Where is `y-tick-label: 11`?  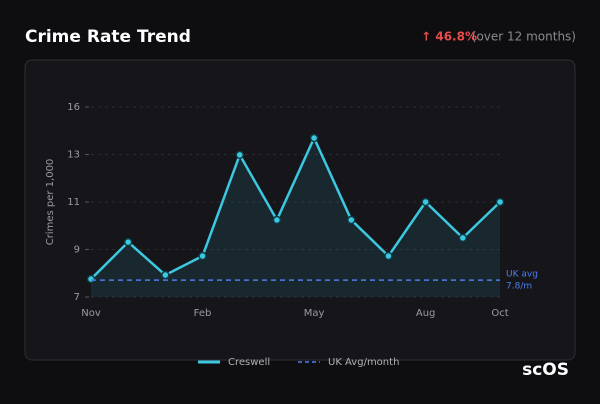 y-tick-label: 11 is located at coordinates (73, 202).